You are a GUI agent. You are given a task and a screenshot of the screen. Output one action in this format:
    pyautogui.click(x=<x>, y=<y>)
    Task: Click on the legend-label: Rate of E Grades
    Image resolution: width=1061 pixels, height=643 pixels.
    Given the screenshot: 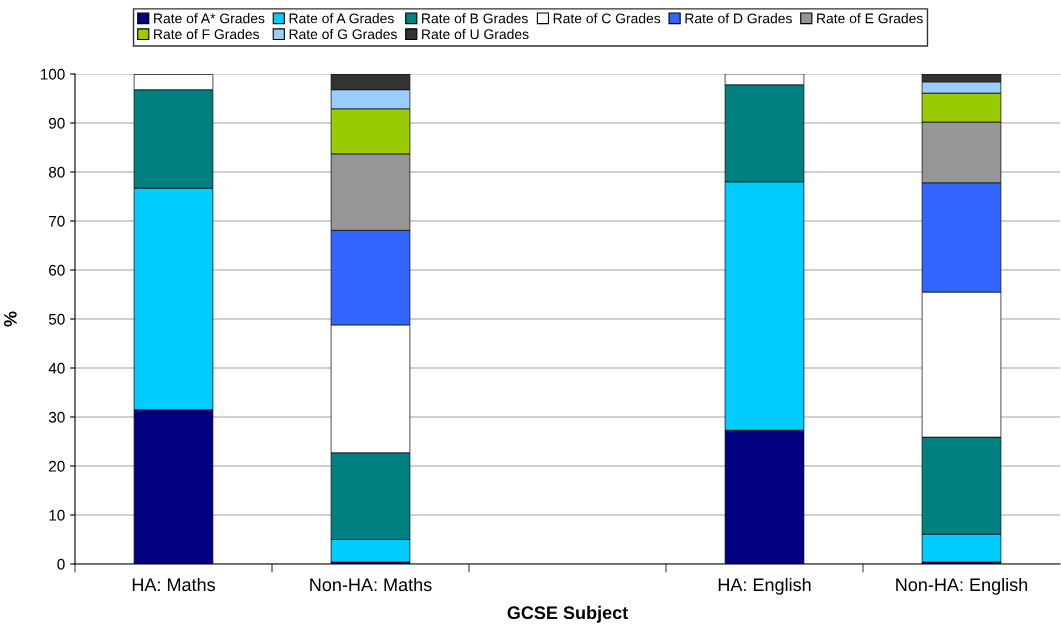 What is the action you would take?
    pyautogui.click(x=870, y=18)
    